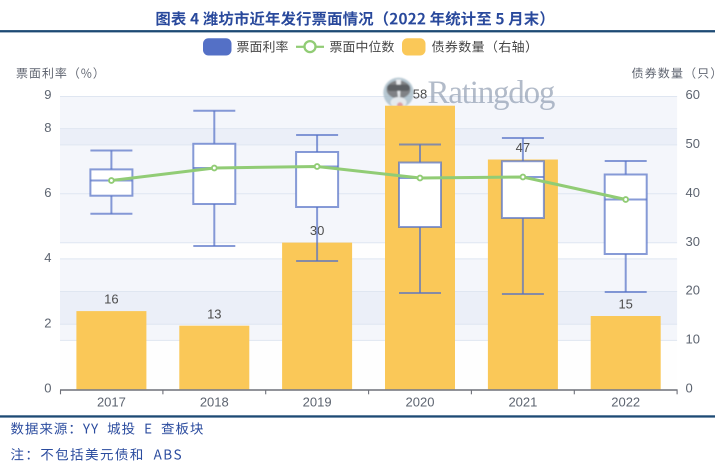  What do you see at coordinates (214, 313) in the screenshot?
I see `svg-text: 13` at bounding box center [214, 313].